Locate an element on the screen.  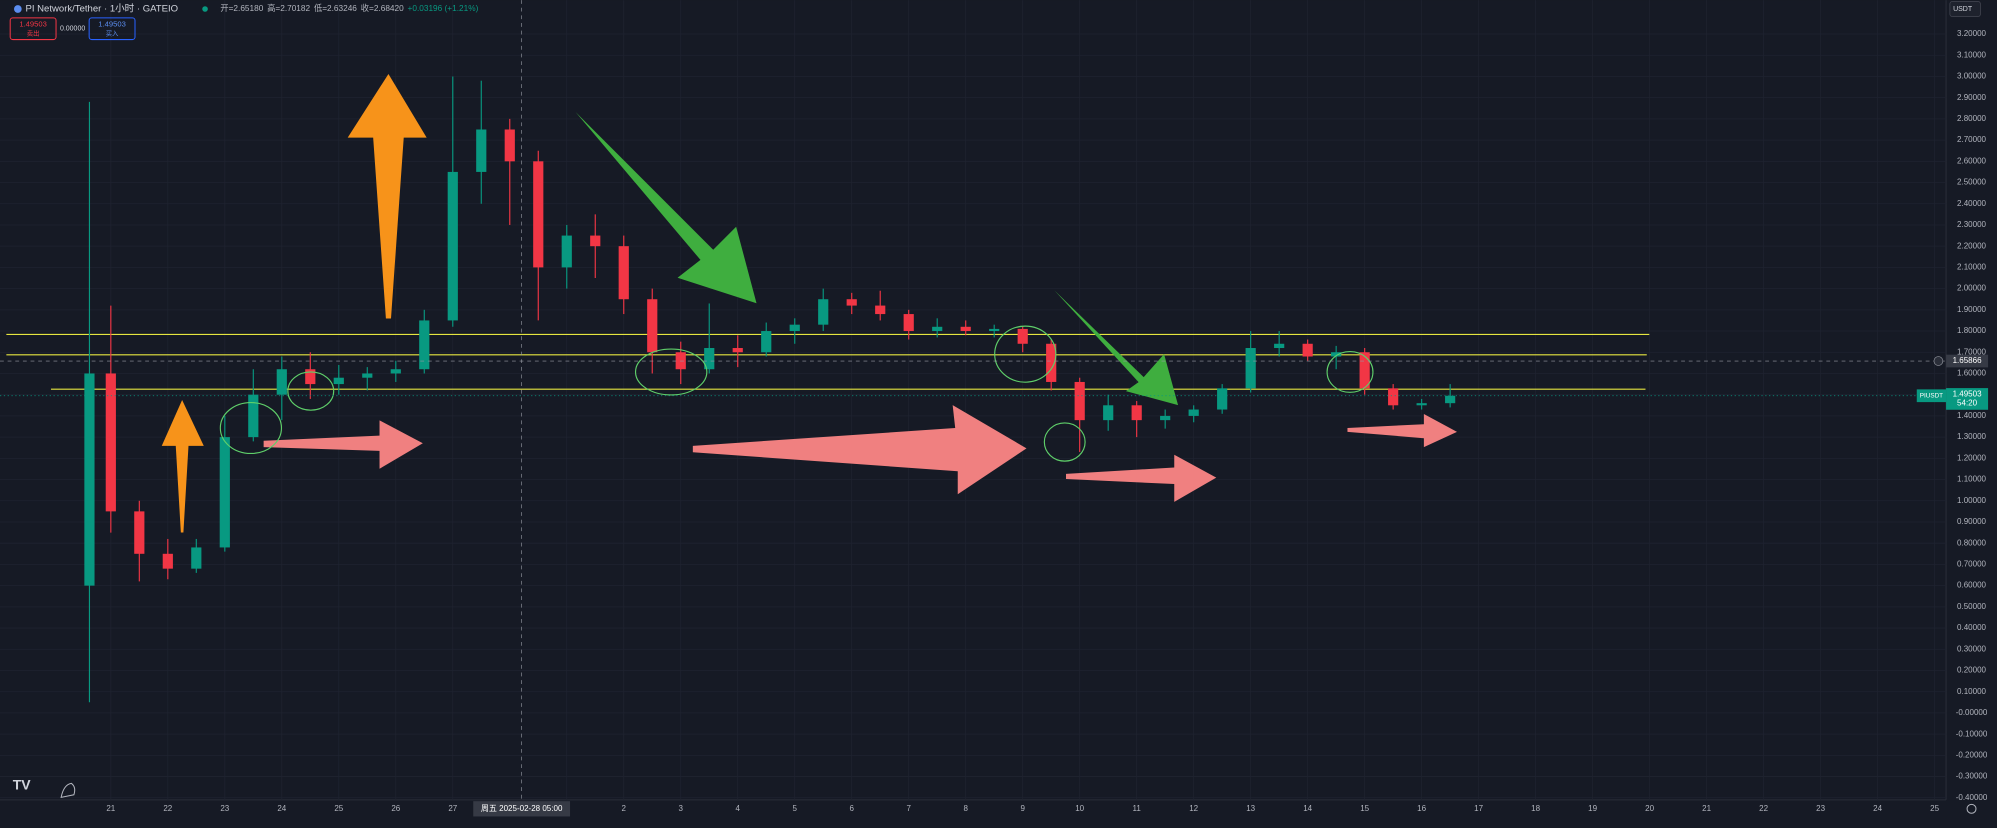
y-tick-label: 3.20000 is located at coordinates (1972, 33).